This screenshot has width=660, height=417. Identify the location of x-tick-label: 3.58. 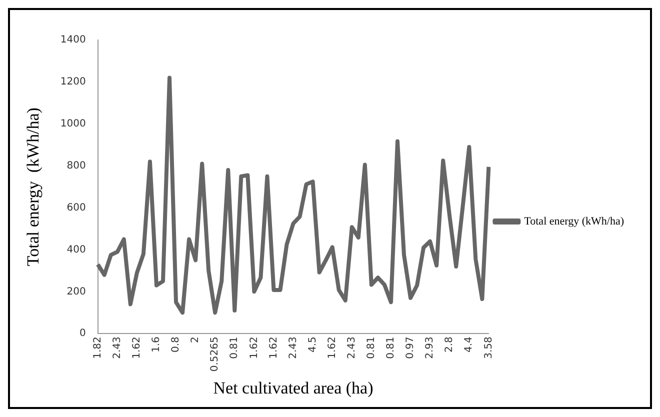
(488, 347).